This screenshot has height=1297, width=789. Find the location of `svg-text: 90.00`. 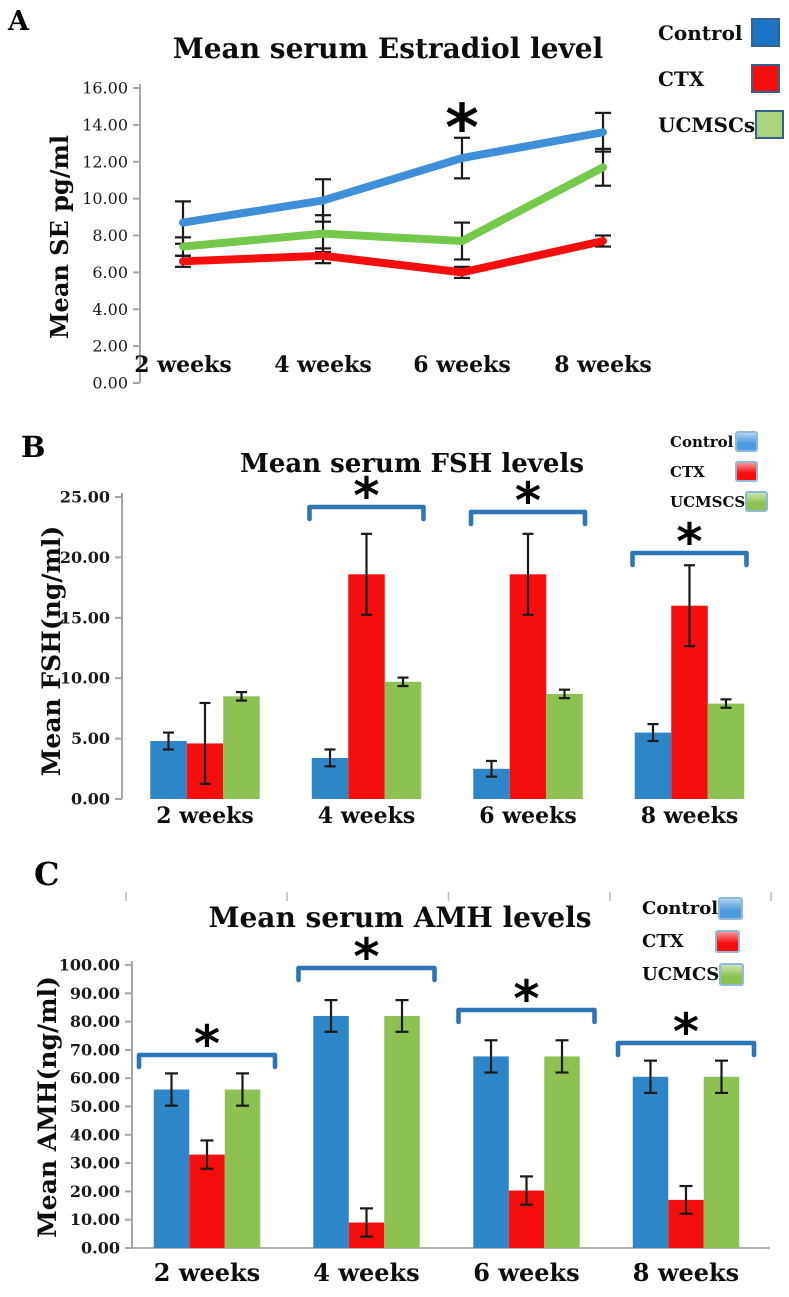

svg-text: 90.00 is located at coordinates (95, 993).